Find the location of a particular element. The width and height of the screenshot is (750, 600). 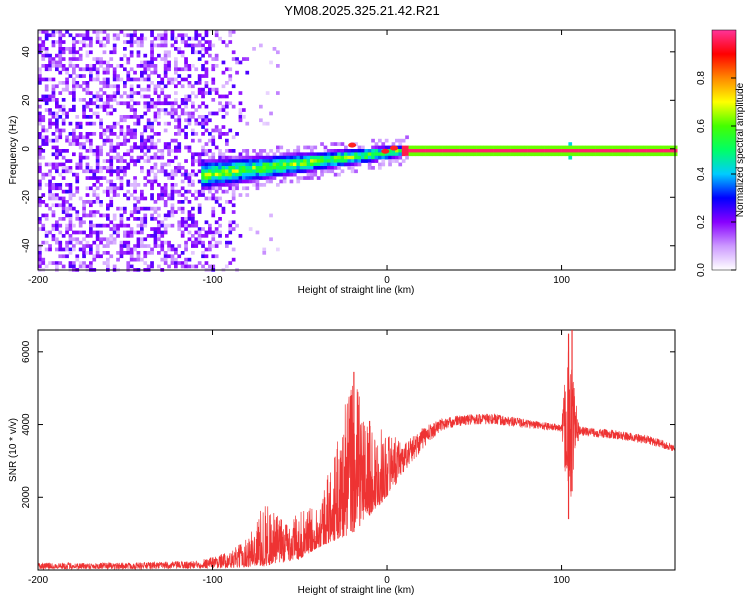

snr-x-tick-label: 100 is located at coordinates (561, 580).